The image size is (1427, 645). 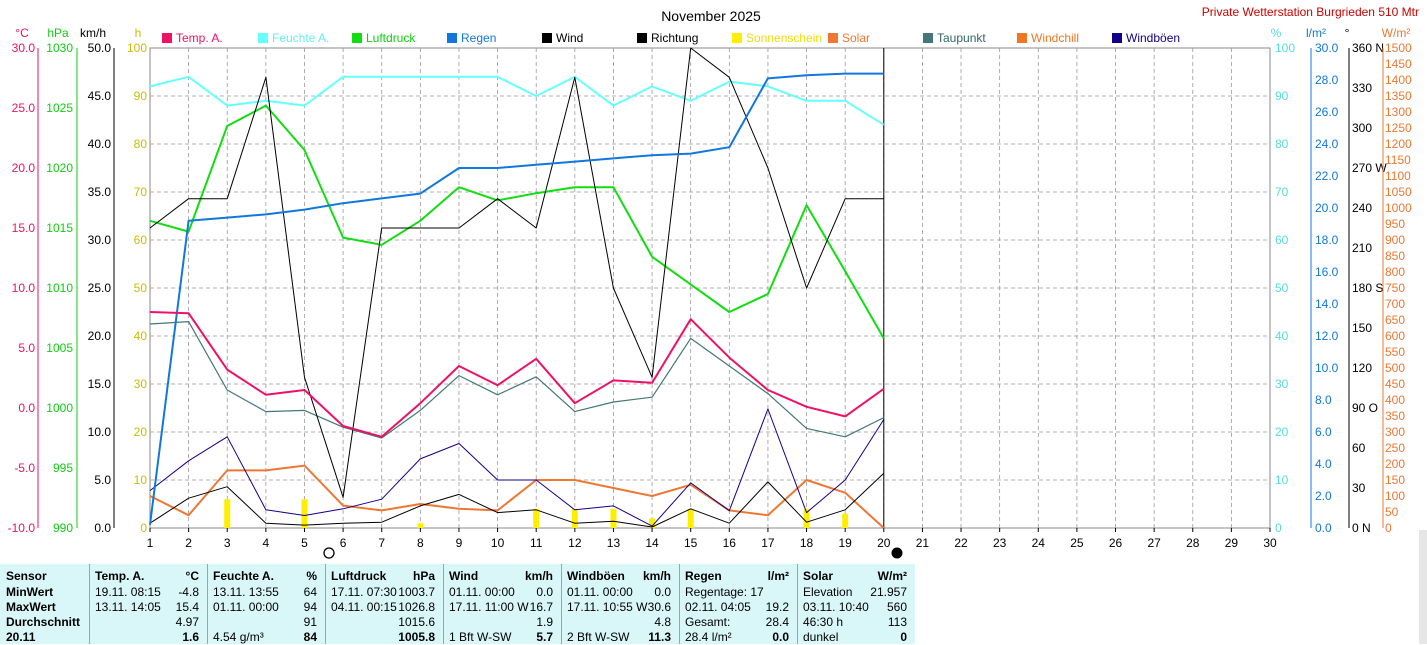 What do you see at coordinates (598, 637) in the screenshot?
I see `stats-cell-time: 2 Bft W-SW` at bounding box center [598, 637].